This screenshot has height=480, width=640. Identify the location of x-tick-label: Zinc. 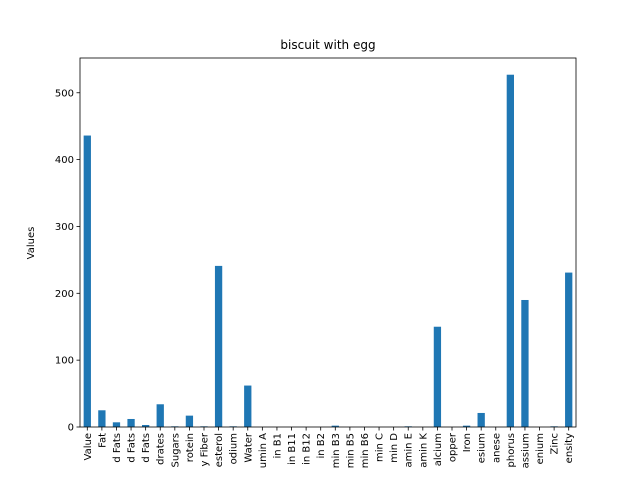
(555, 443).